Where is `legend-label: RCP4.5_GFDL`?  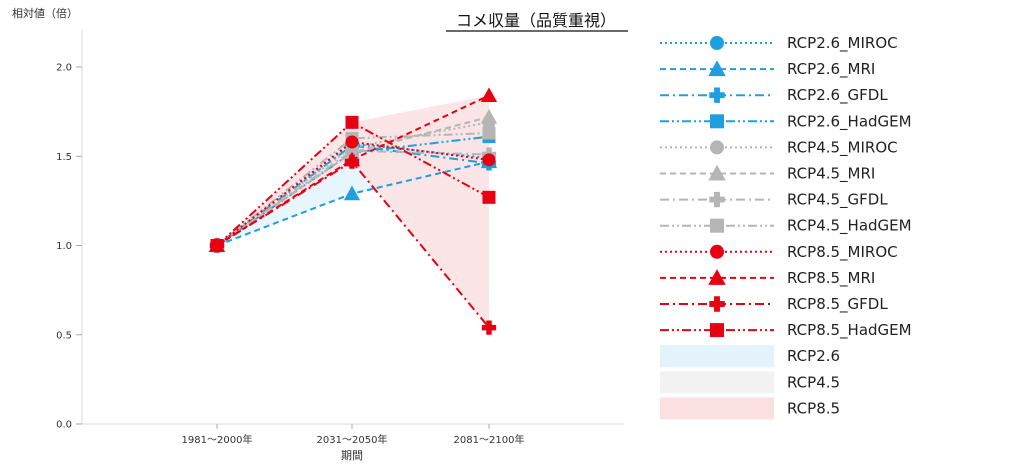 legend-label: RCP4.5_GFDL is located at coordinates (837, 200).